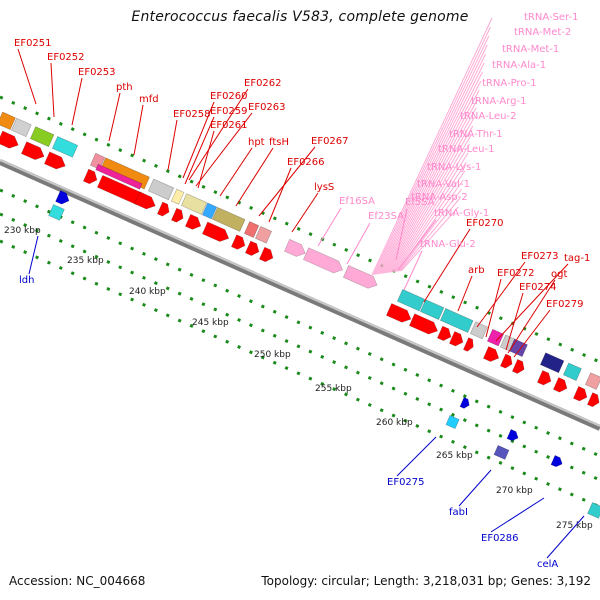 The width and height of the screenshot is (600, 600). What do you see at coordinates (443, 184) in the screenshot?
I see `rna-gene-label: tRNA-Val-1` at bounding box center [443, 184].